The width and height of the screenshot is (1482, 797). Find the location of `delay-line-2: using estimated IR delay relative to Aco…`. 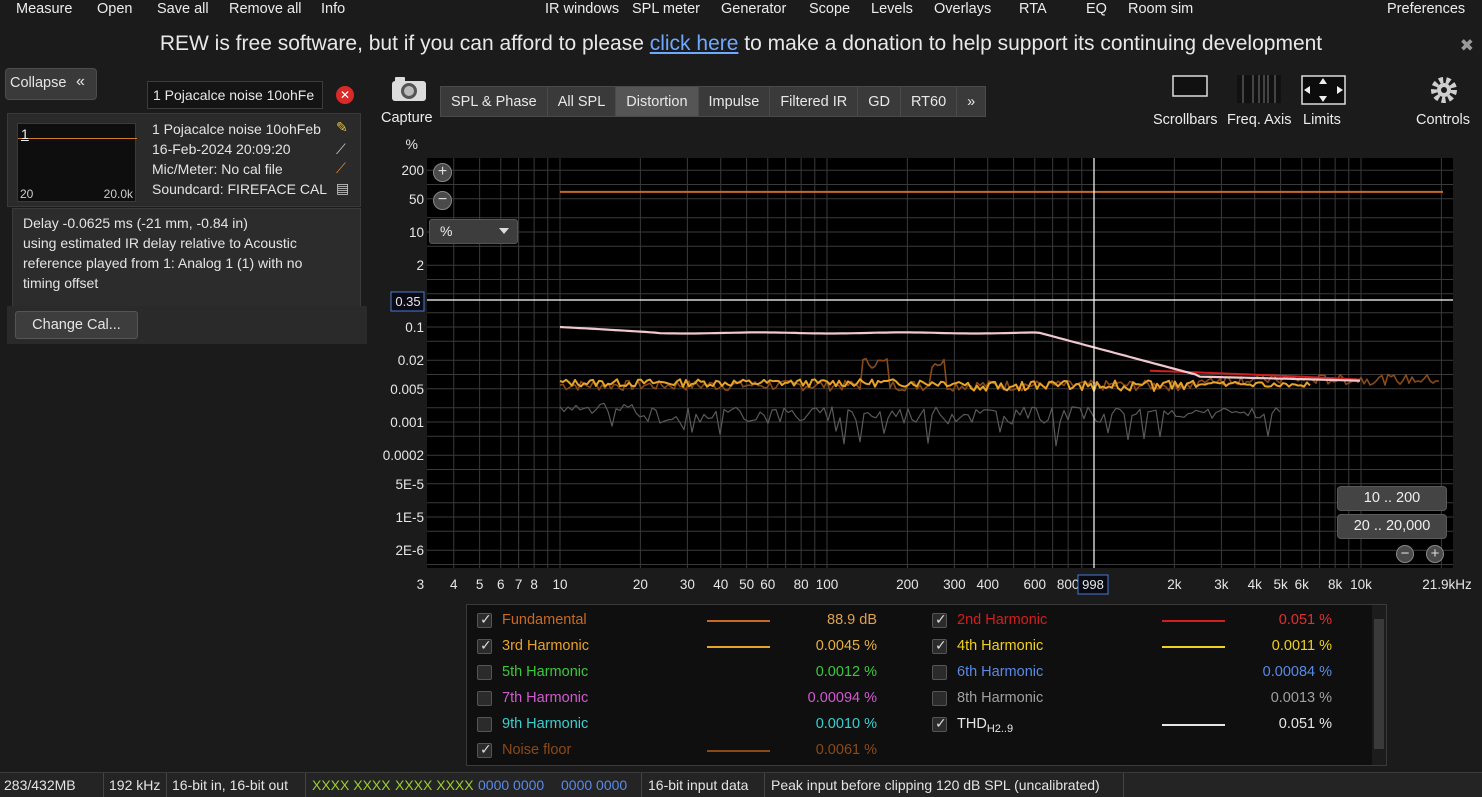

delay-line-2: using estimated IR delay relative to Aco… is located at coordinates (160, 243).